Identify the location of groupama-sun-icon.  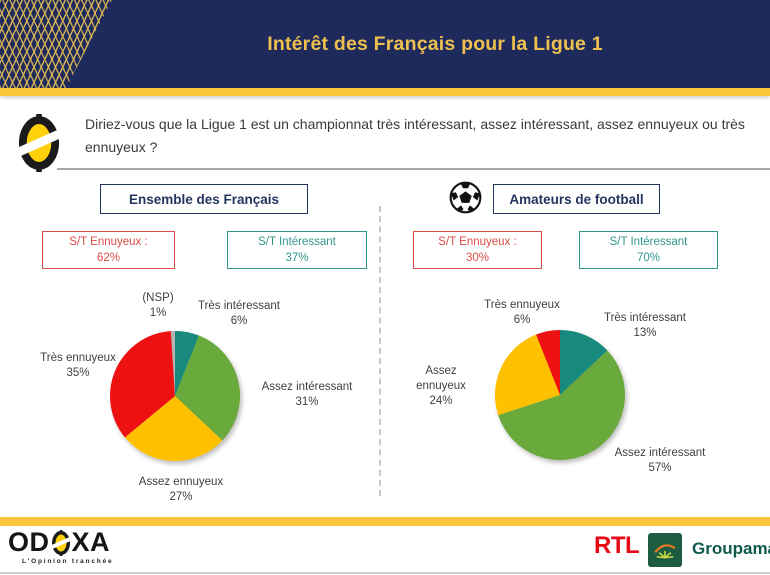
(665, 551).